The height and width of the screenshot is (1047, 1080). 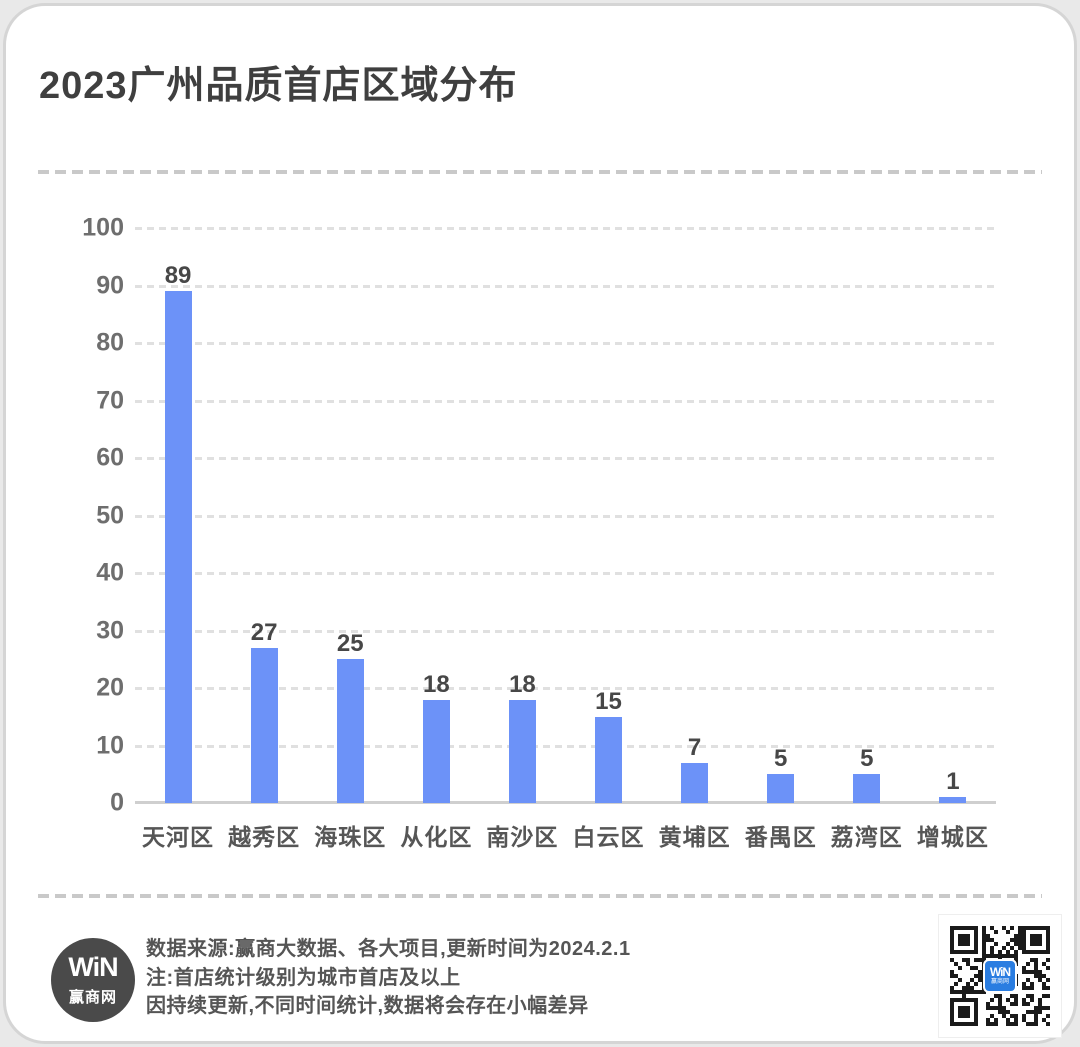 I want to click on x-axis-baseline, so click(x=565, y=802).